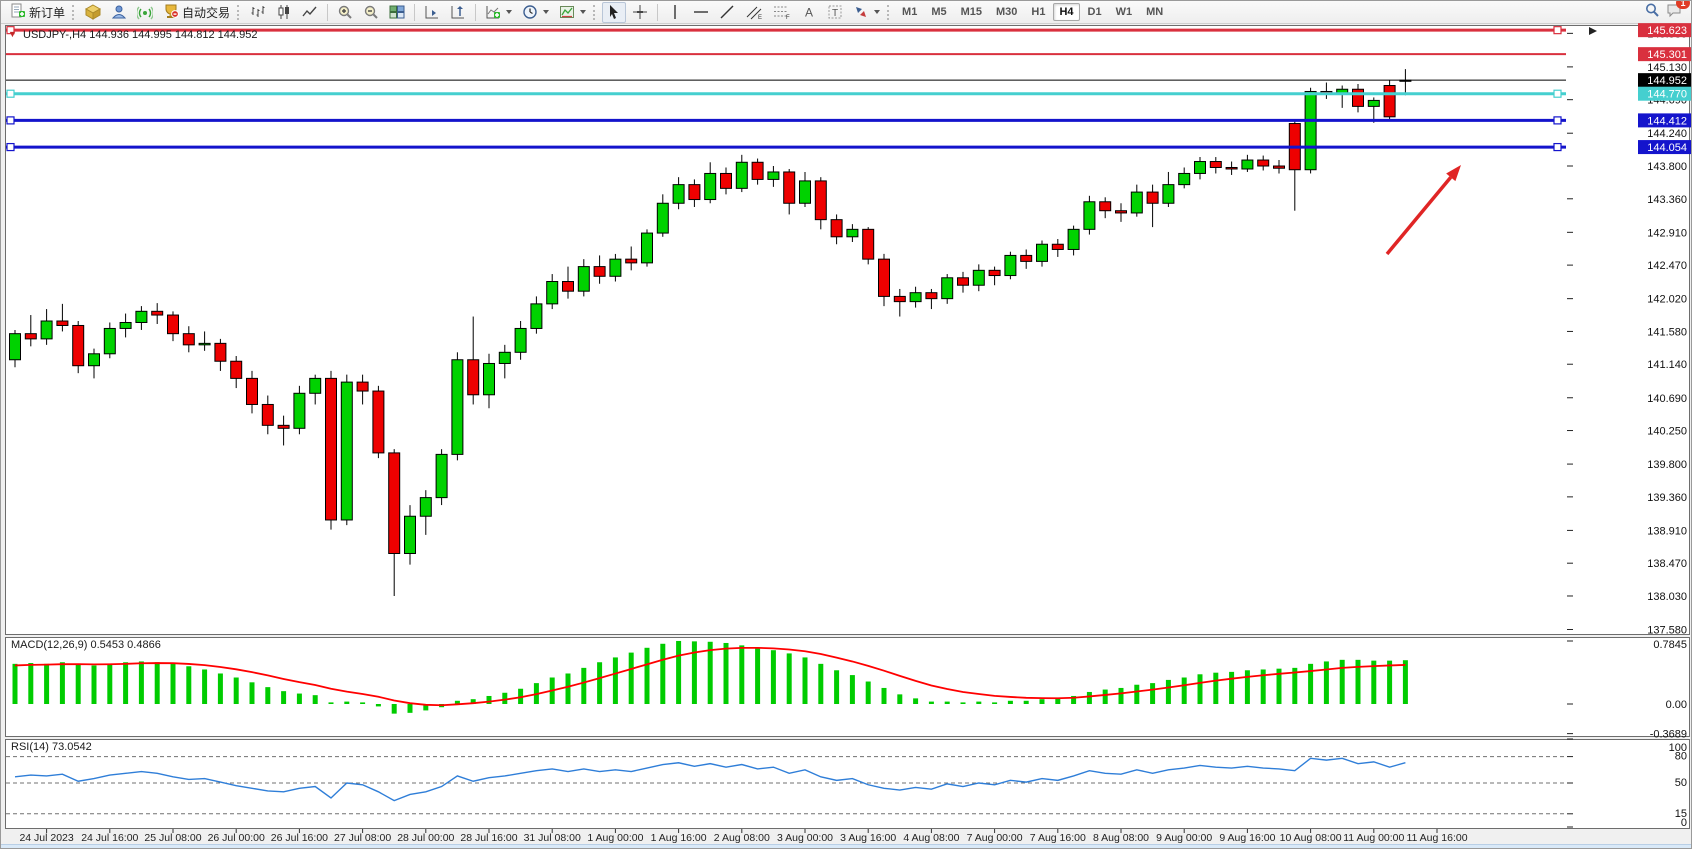  I want to click on period-button, so click(535, 12).